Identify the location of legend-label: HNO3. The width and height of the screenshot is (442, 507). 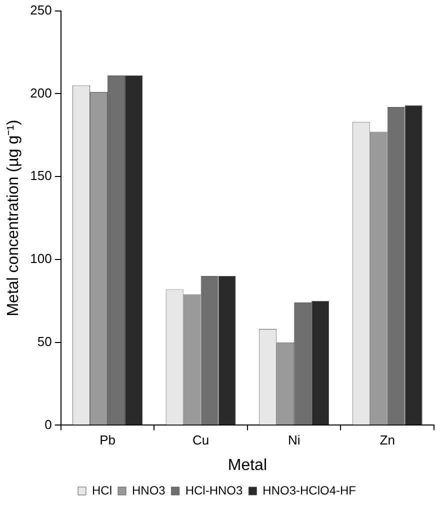
(149, 490).